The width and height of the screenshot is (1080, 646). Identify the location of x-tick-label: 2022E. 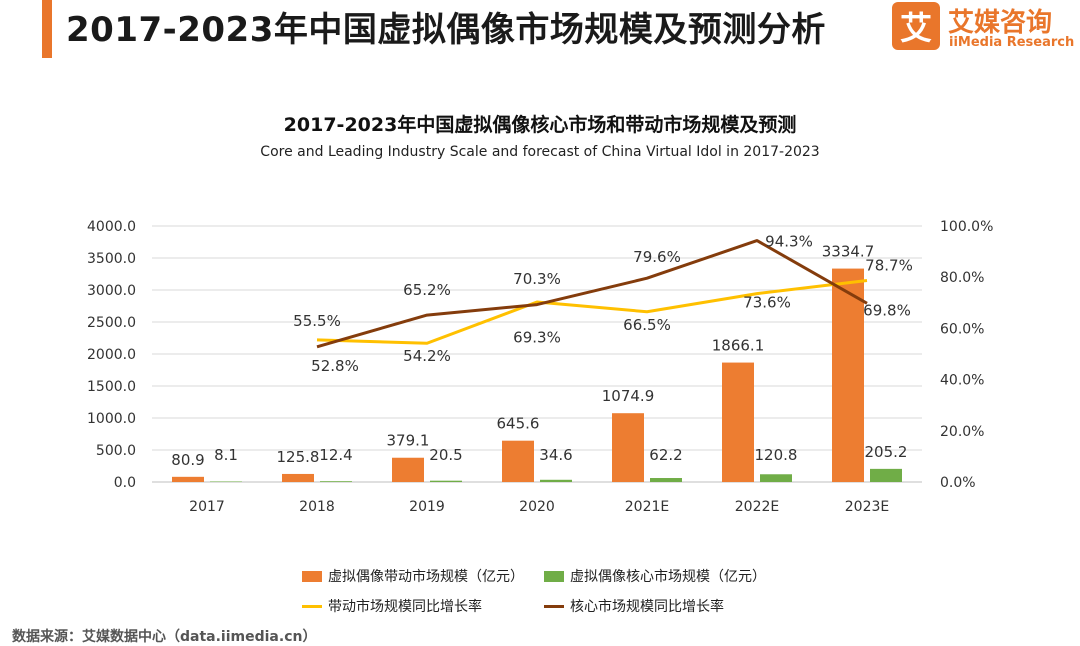
(757, 507).